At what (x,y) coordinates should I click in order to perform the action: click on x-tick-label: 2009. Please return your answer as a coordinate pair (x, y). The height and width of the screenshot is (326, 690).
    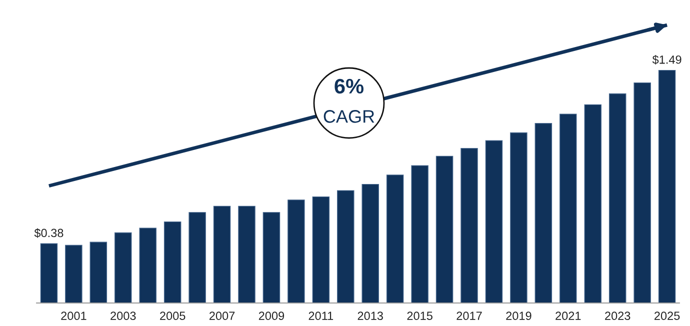
    Looking at the image, I should click on (271, 316).